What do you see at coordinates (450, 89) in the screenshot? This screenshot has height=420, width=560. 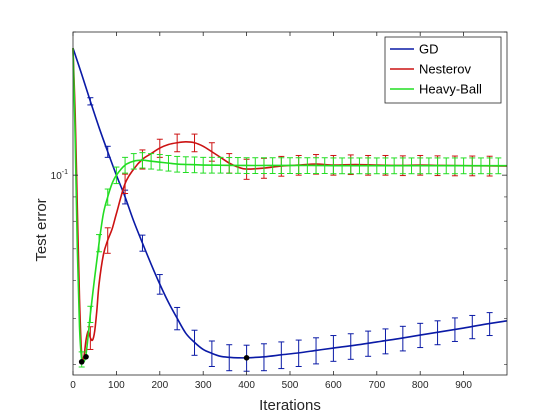 I see `legend-label: Heavy-Ball` at bounding box center [450, 89].